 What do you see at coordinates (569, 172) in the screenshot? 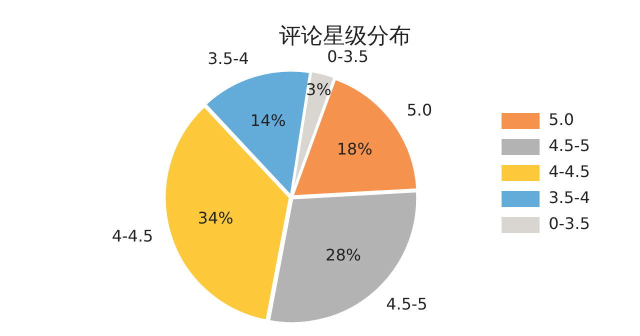
I see `legend-label: 4-4.5` at bounding box center [569, 172].